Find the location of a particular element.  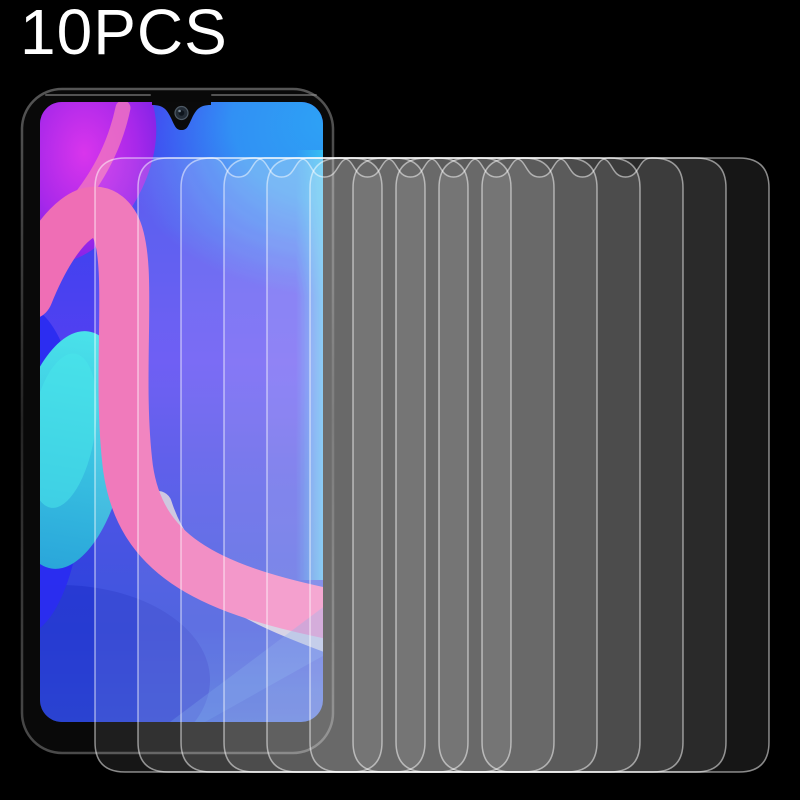

quantity-label: 10PCS is located at coordinates (124, 34).